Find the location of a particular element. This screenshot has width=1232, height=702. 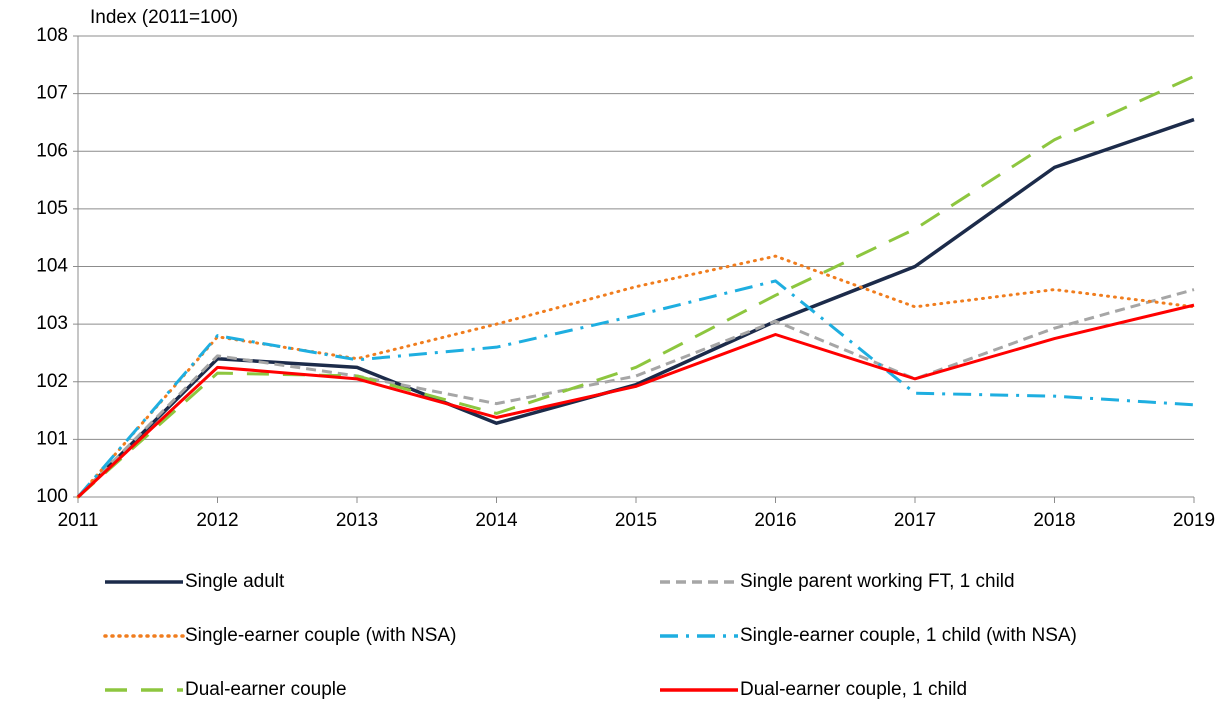

legend-label: Single adult is located at coordinates (235, 581).